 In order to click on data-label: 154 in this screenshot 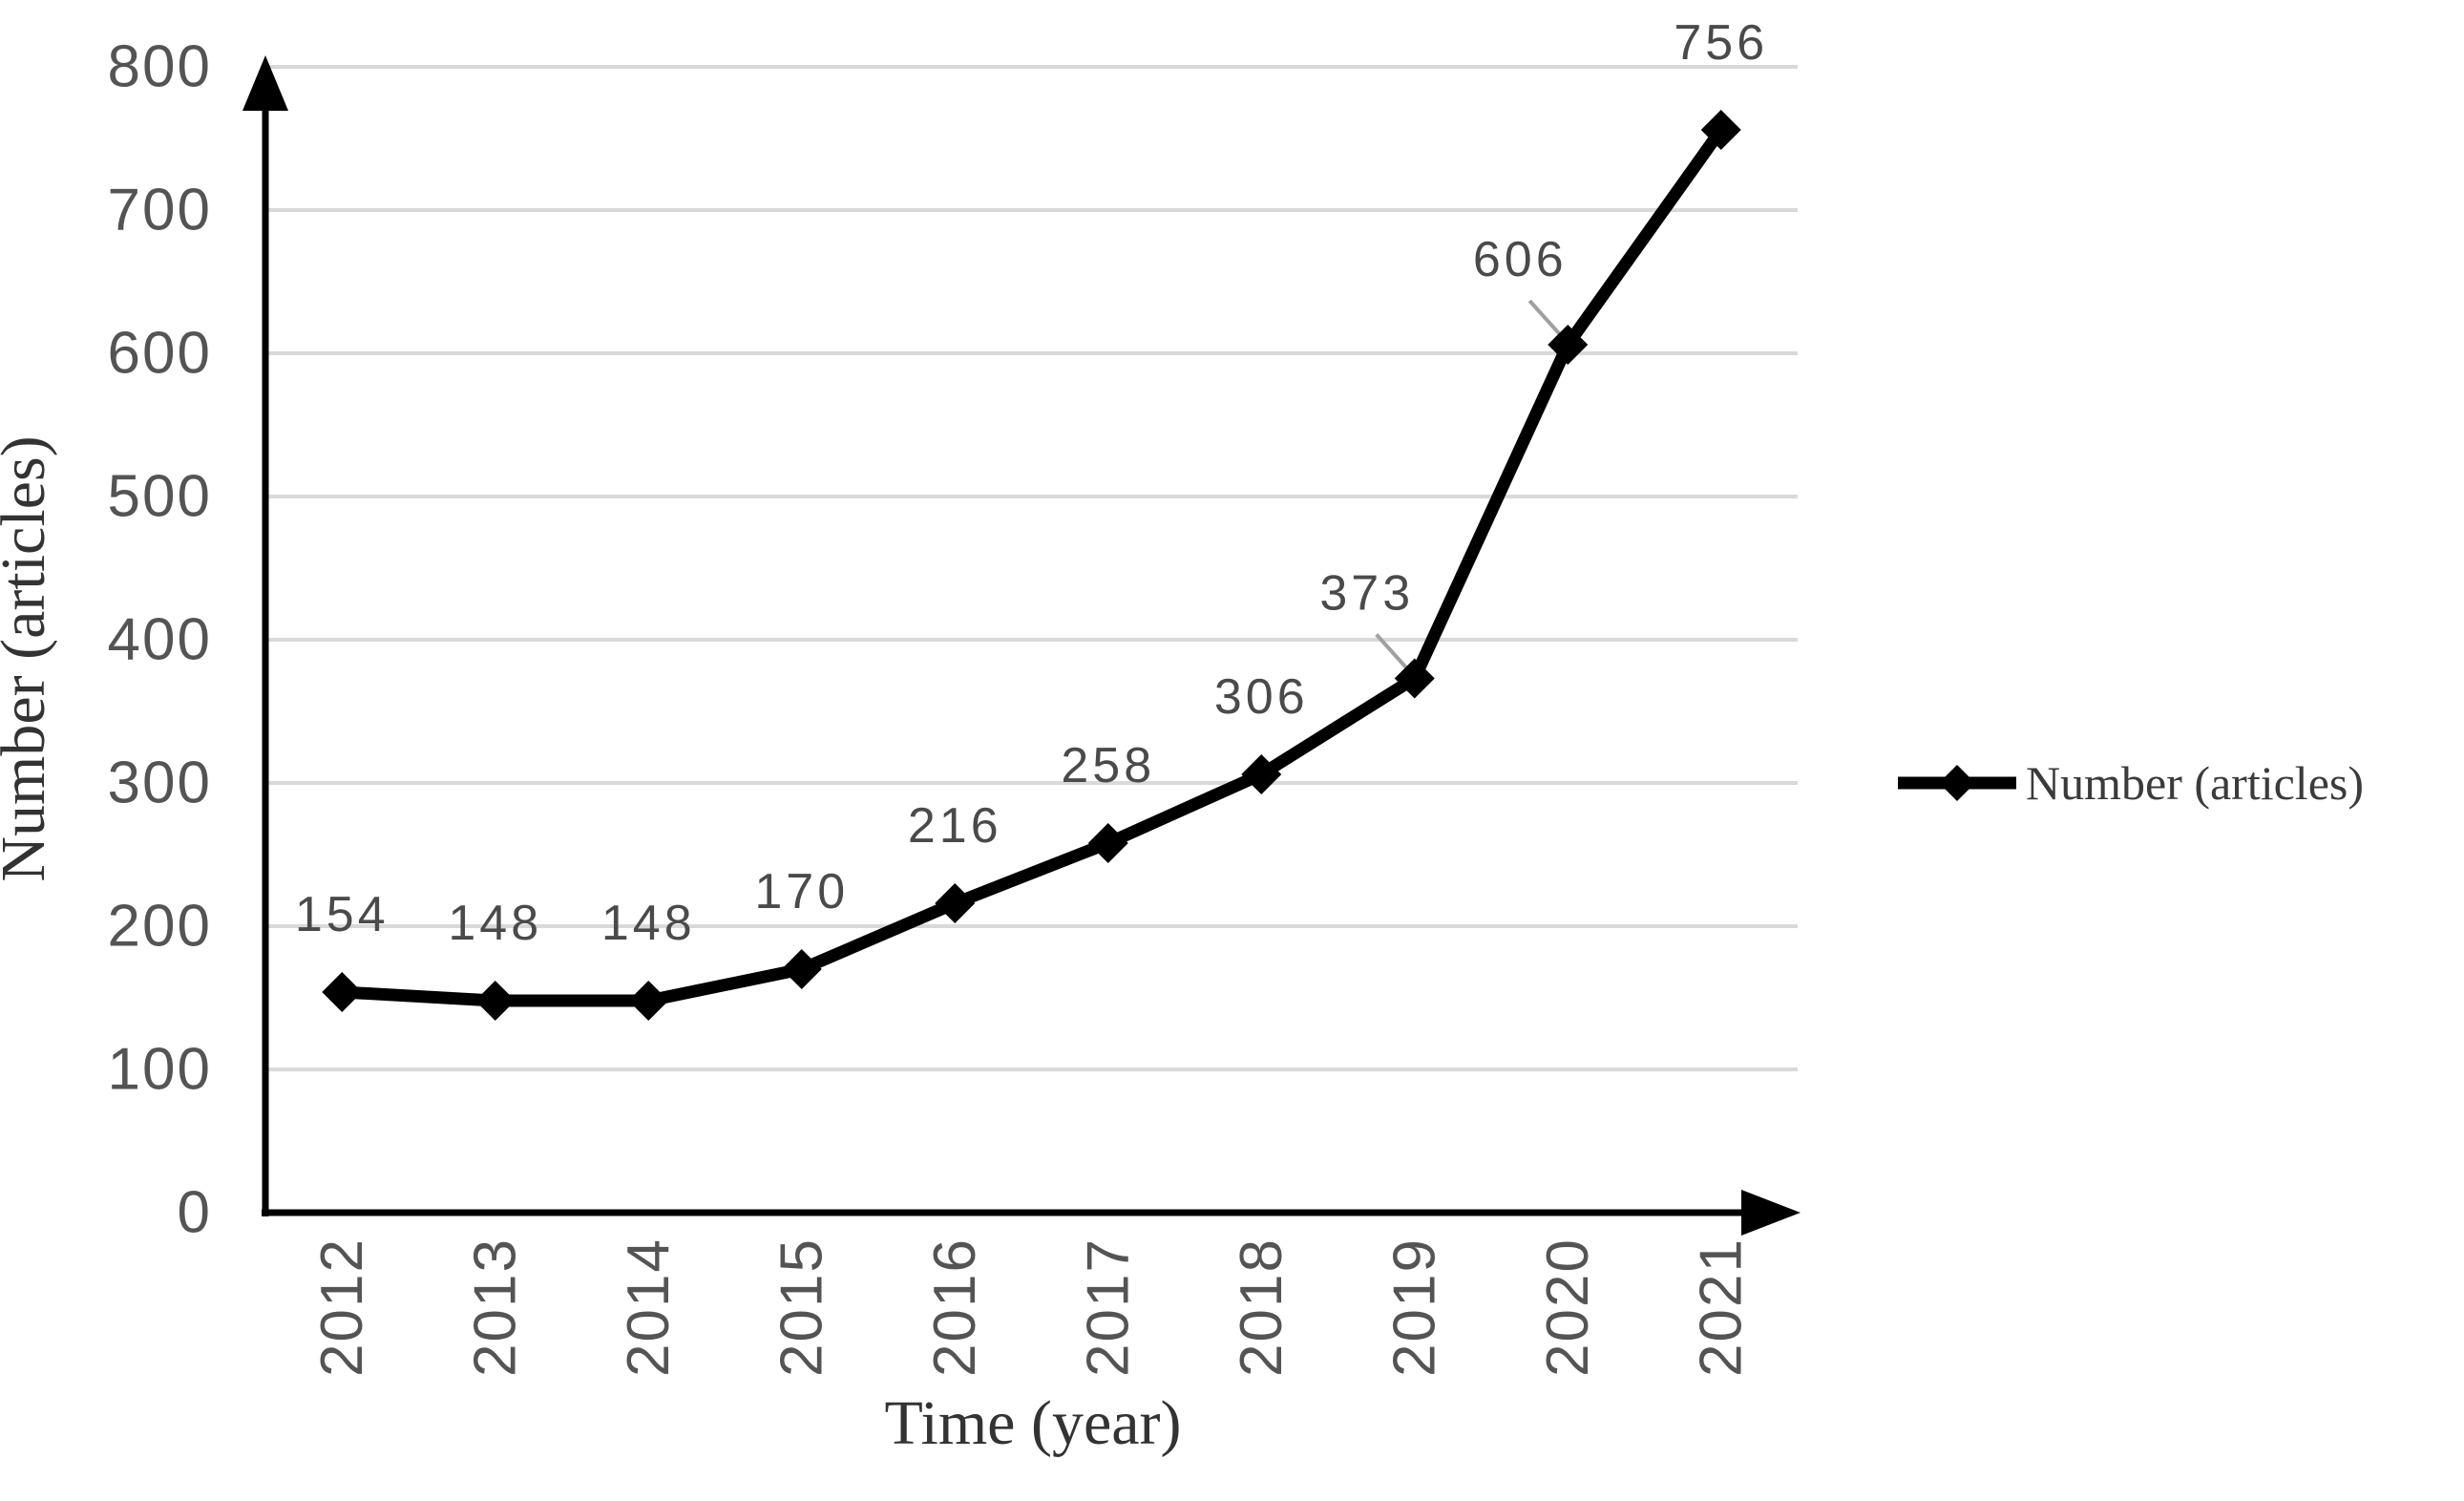, I will do `click(342, 915)`.